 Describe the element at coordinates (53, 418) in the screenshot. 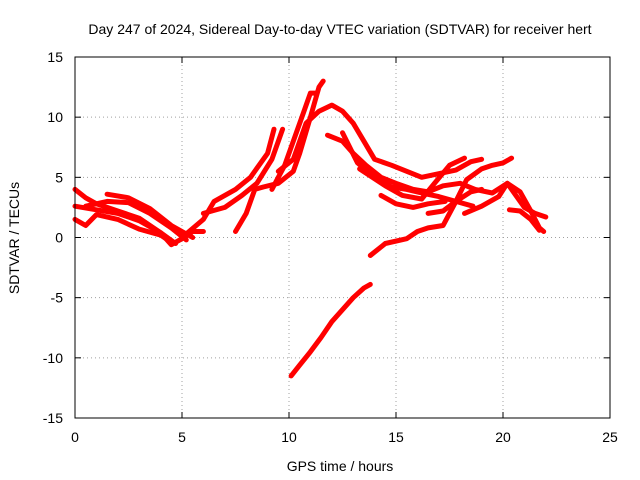

I see `y-tick-label: -15` at that location.